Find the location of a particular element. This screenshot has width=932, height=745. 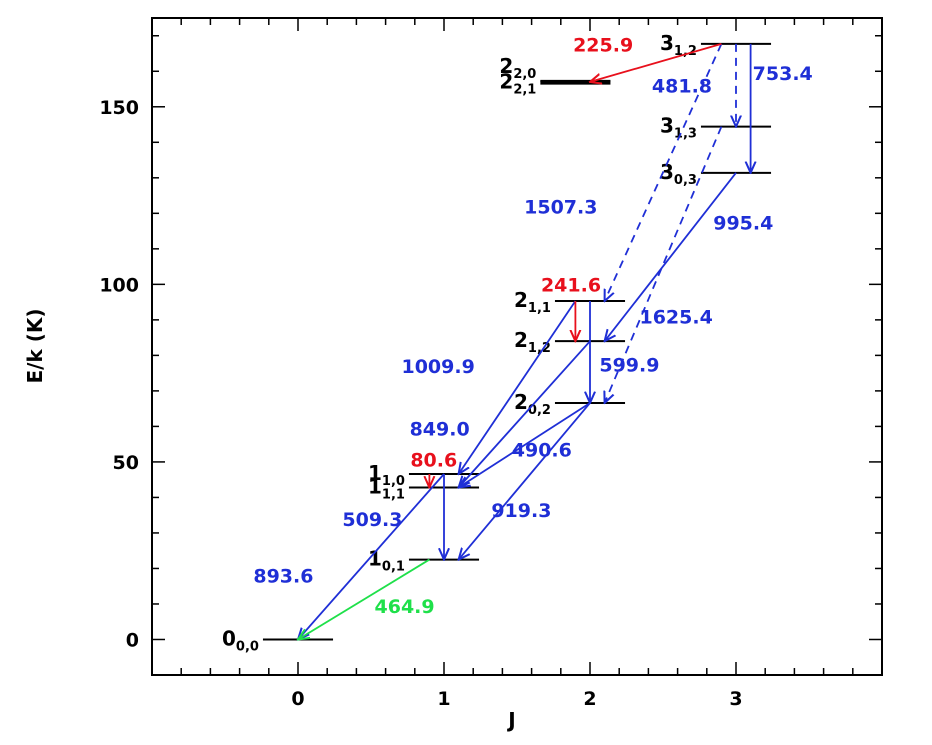

transition-label-893_6: 893.6 is located at coordinates (283, 577).